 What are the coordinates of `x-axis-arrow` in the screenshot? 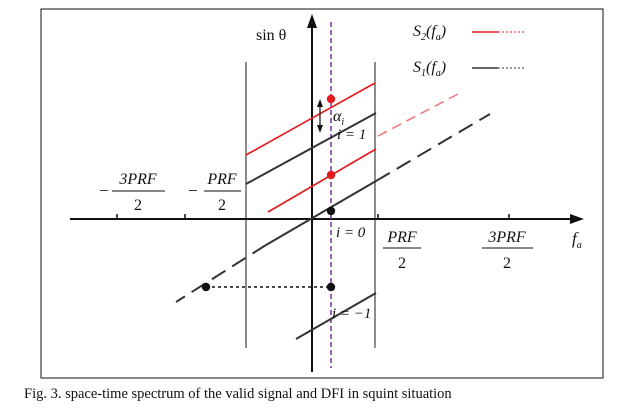 It's located at (577, 219).